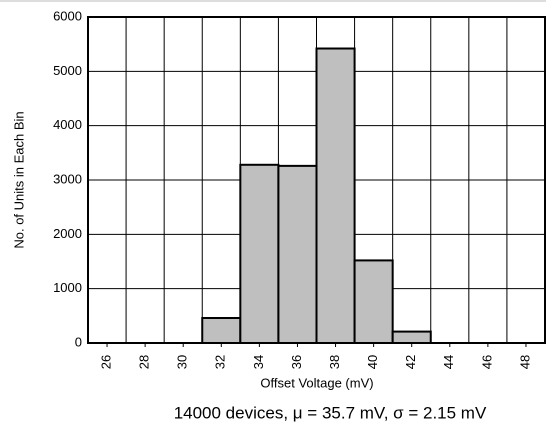 The width and height of the screenshot is (546, 432). I want to click on x-tick-label: 32, so click(220, 362).